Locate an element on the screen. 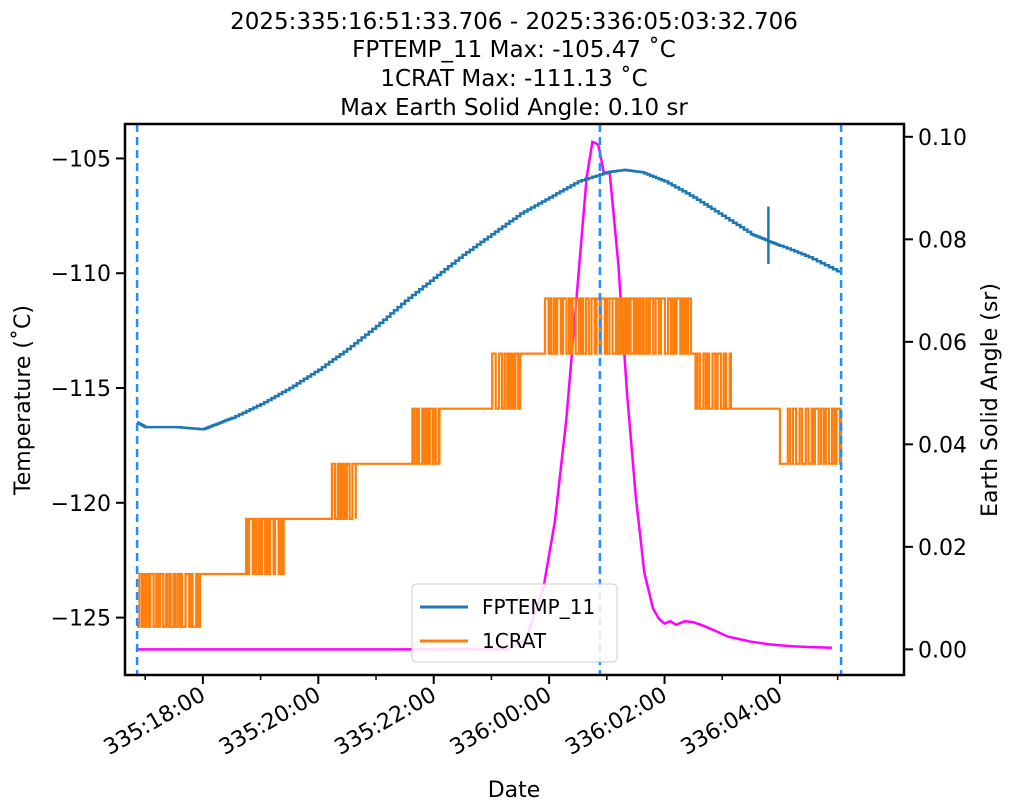  y2-tick-label: 0.06 is located at coordinates (942, 343).